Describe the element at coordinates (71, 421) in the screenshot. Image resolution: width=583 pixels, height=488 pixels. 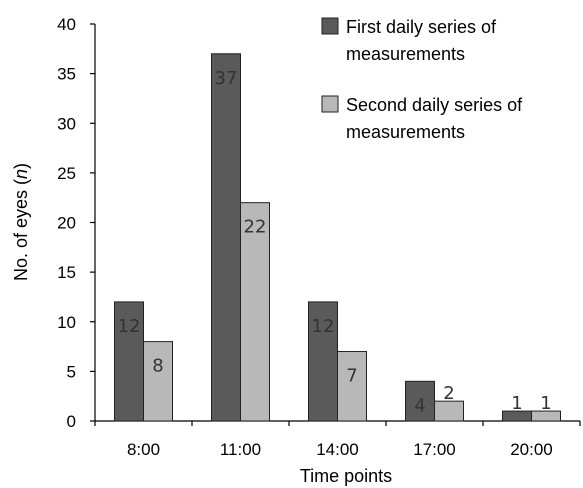
I see `y-tick-label: 0` at that location.